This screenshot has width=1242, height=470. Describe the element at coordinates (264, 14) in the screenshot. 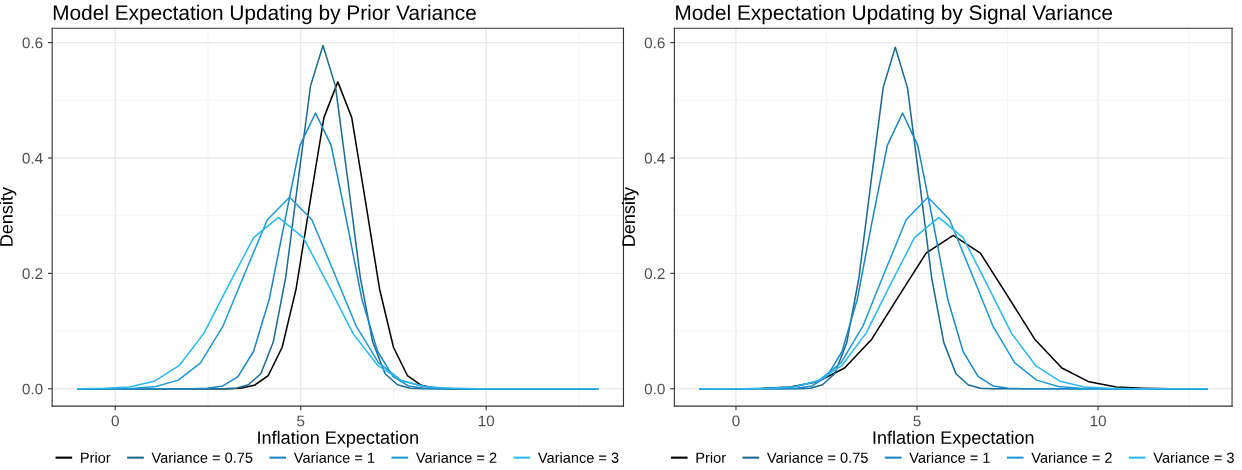

I see `chart-title: Model Expectation Updating by Prior Variance` at that location.